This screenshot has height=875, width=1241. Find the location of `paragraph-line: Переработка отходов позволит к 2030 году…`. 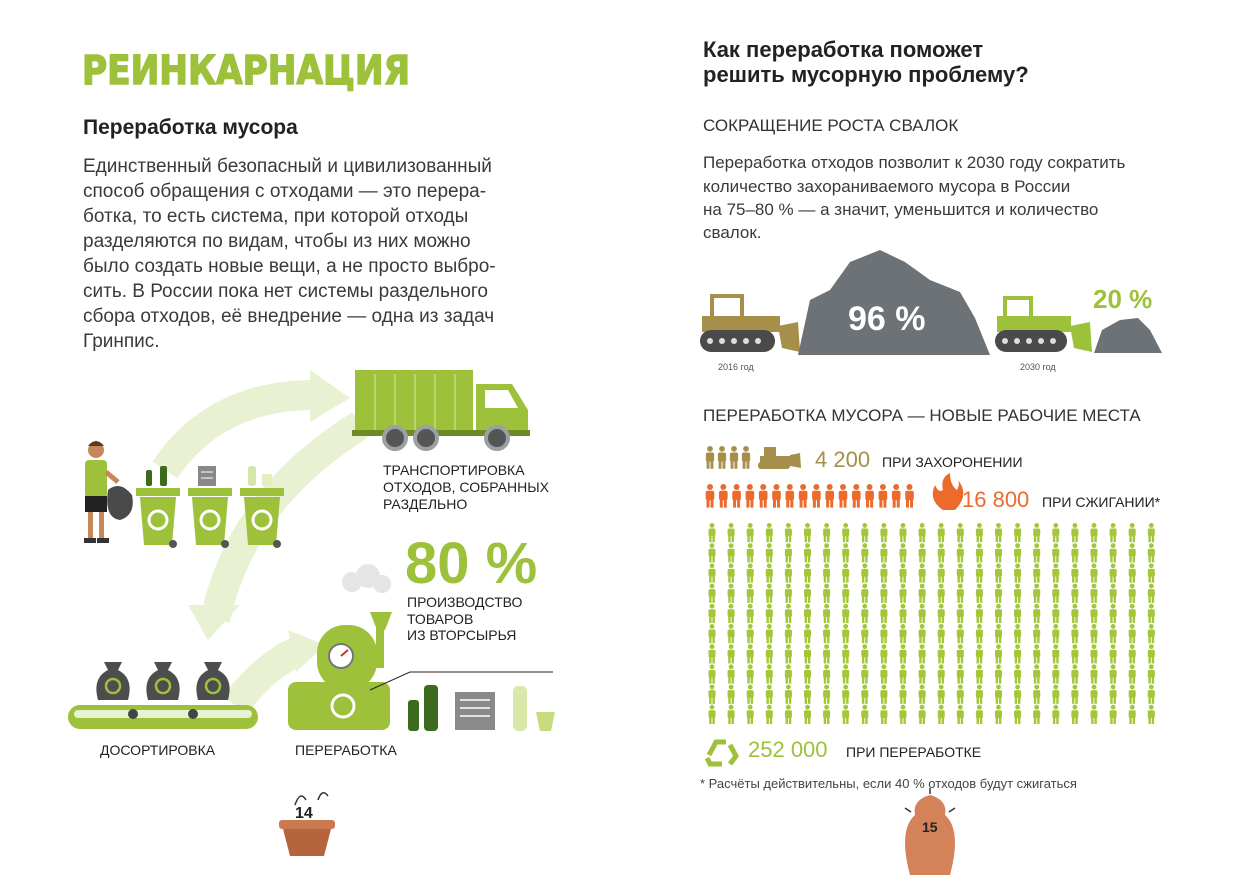

paragraph-line: Переработка отходов позволит к 2030 году… is located at coordinates (914, 162).